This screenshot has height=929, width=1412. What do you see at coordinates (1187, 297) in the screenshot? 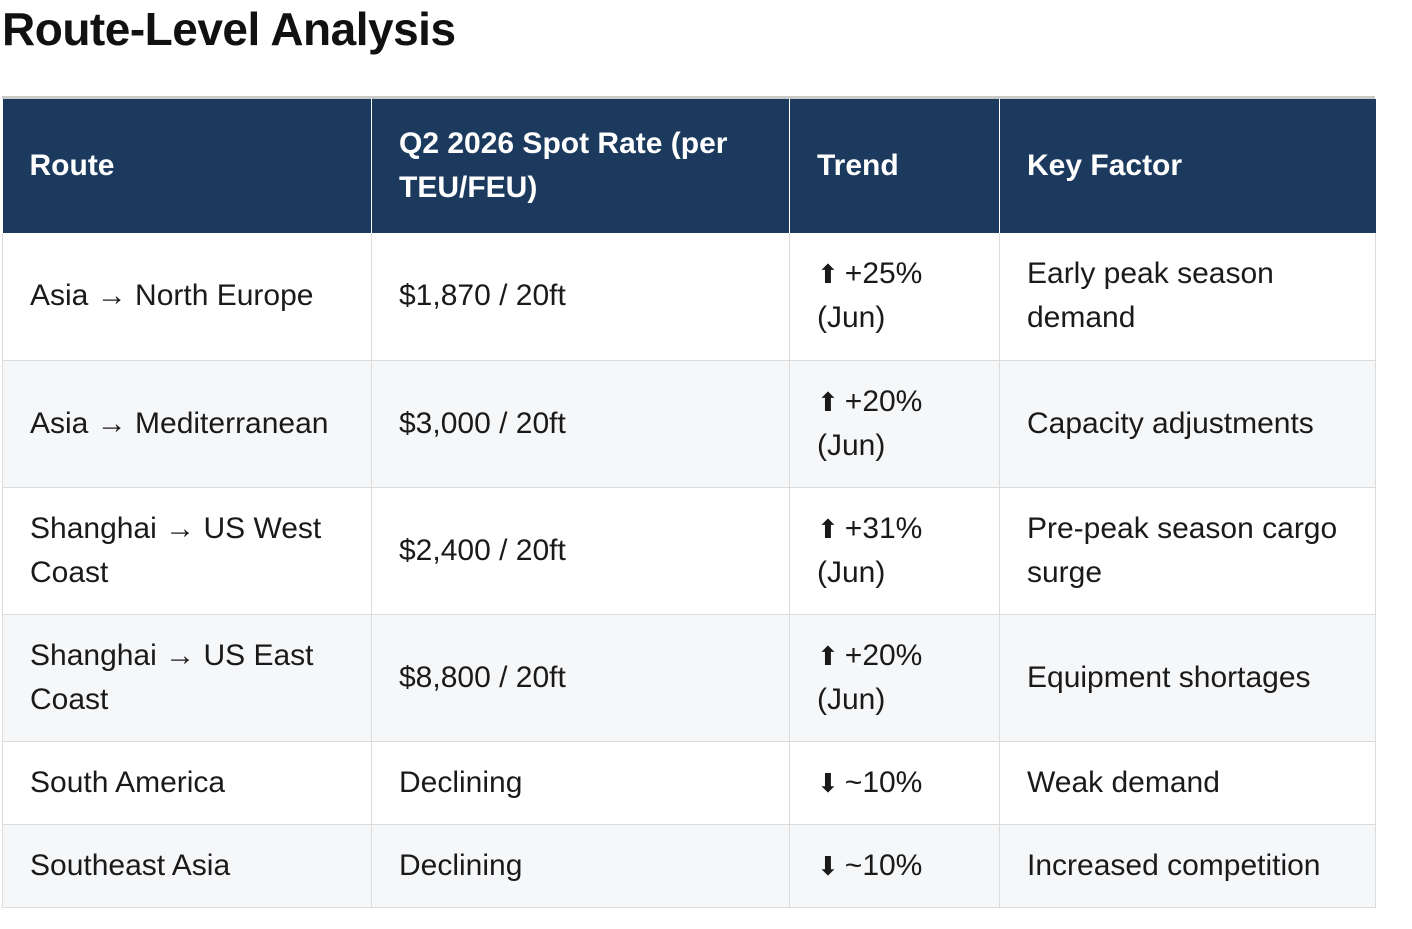
I see `cell-factor: Early peak season demand` at bounding box center [1187, 297].